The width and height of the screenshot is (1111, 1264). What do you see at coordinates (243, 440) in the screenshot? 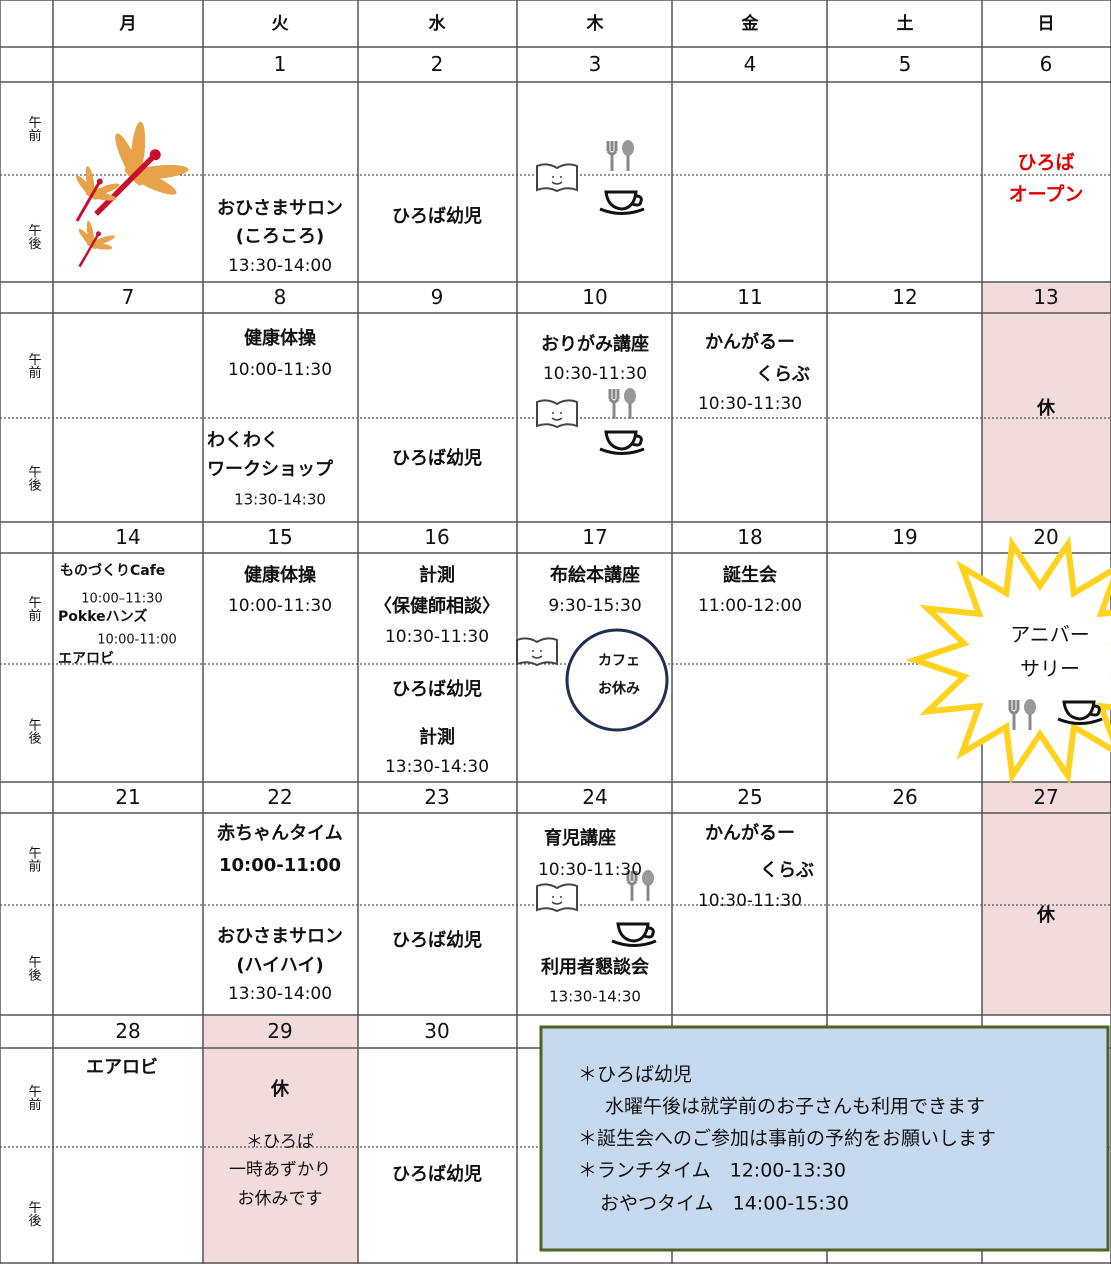
I see `event-text: わくわく` at bounding box center [243, 440].